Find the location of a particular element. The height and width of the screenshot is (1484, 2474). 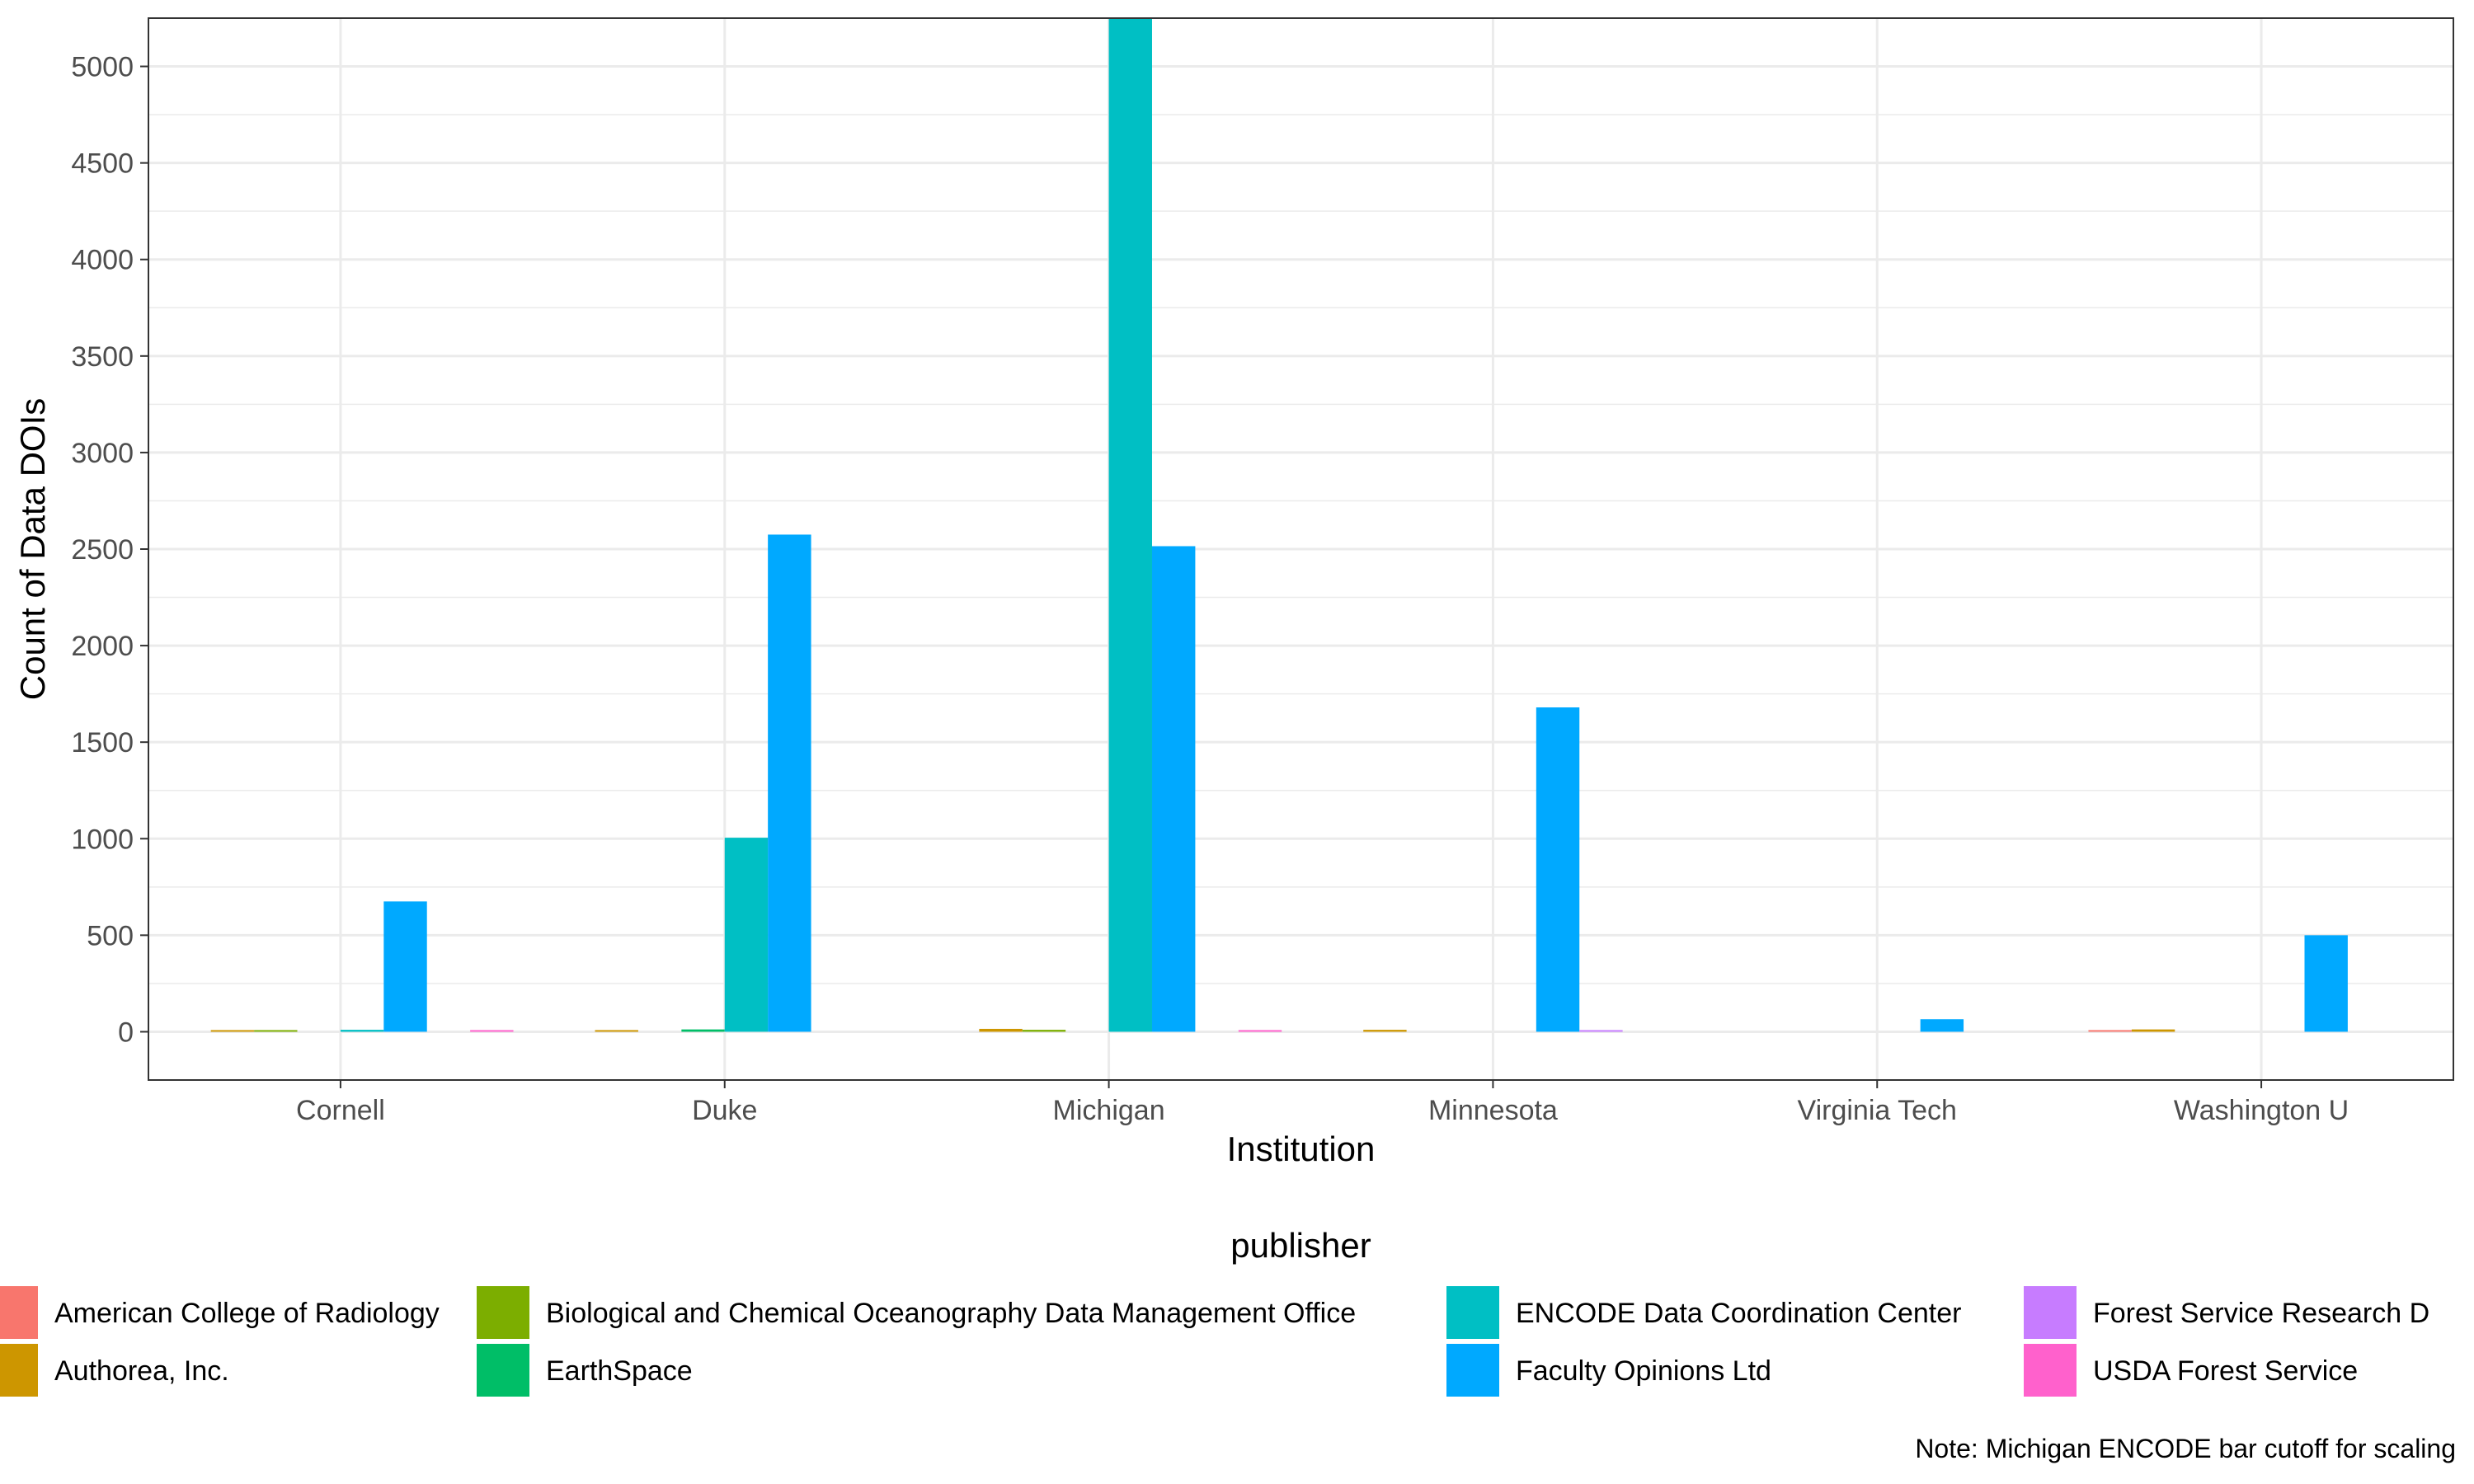

y-tick-label: 4000 is located at coordinates (102, 260).